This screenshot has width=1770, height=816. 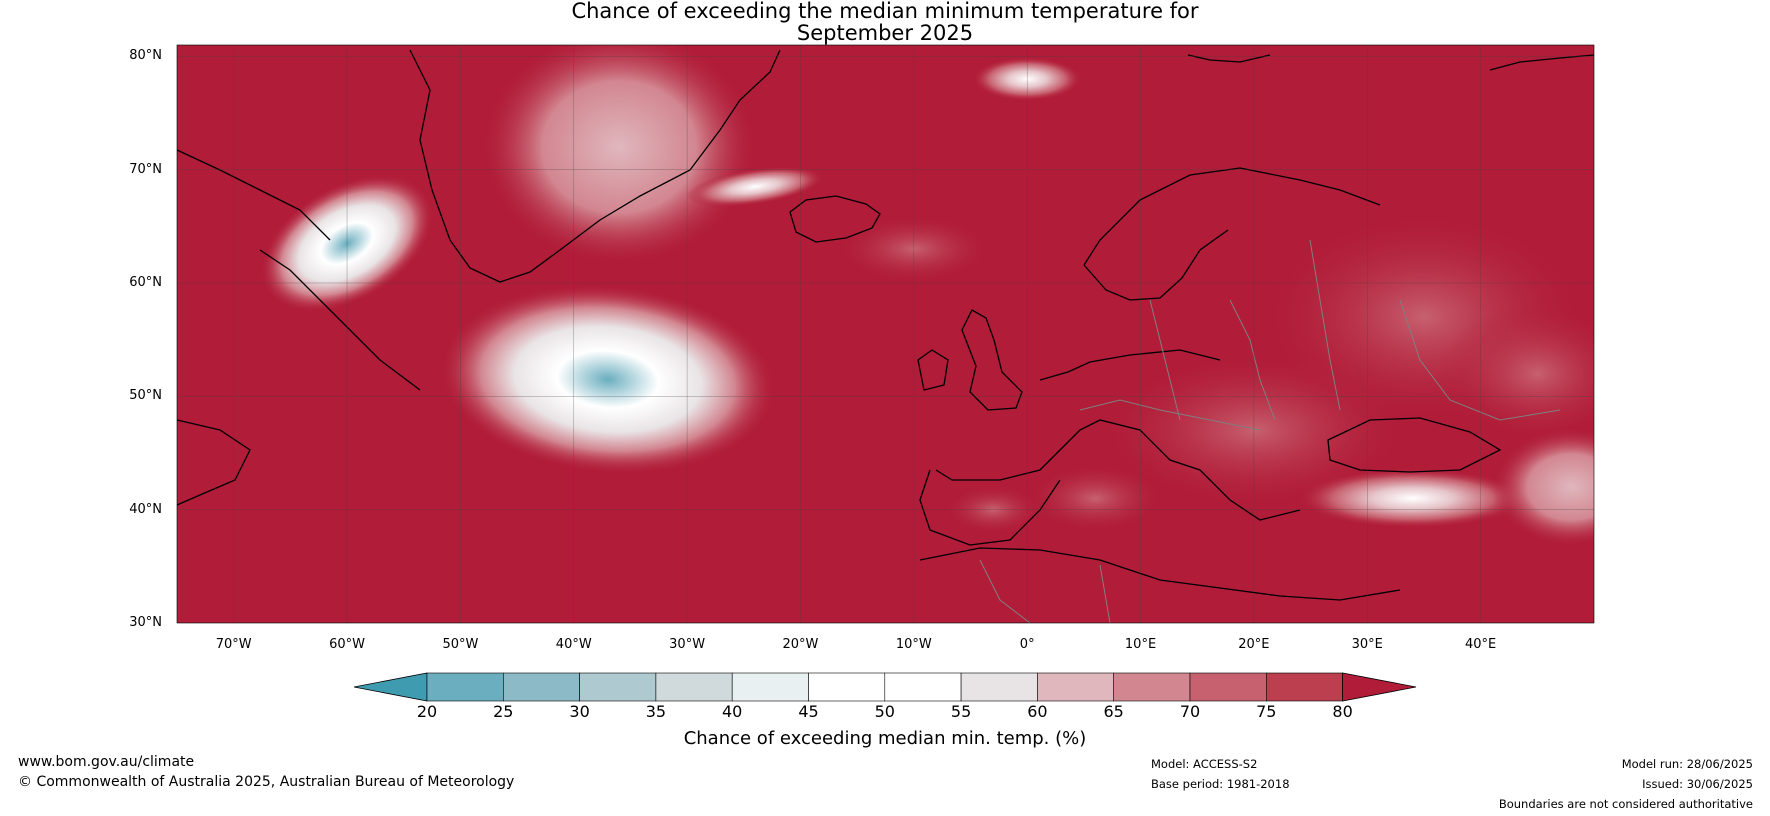 I want to click on footer-model: Model: ACCESS-S2, so click(x=1204, y=764).